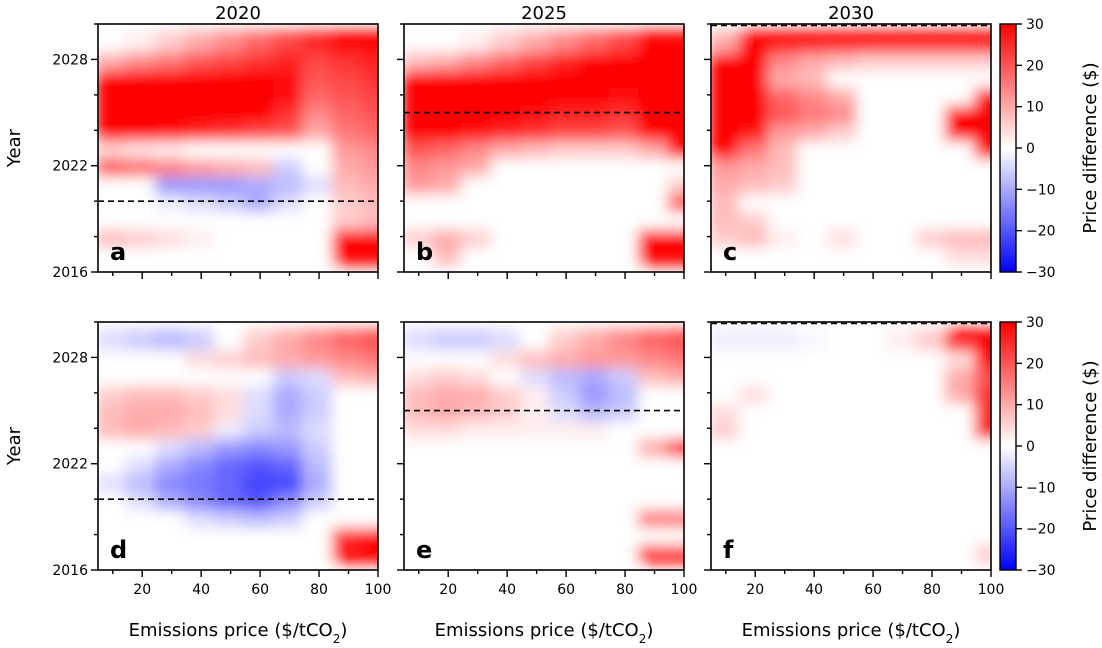 This screenshot has height=648, width=1102. I want to click on x-tick-label: 60, so click(873, 590).